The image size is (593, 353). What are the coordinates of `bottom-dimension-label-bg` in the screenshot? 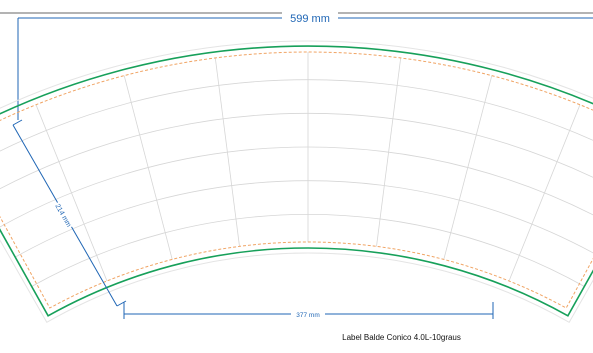 It's located at (308, 314).